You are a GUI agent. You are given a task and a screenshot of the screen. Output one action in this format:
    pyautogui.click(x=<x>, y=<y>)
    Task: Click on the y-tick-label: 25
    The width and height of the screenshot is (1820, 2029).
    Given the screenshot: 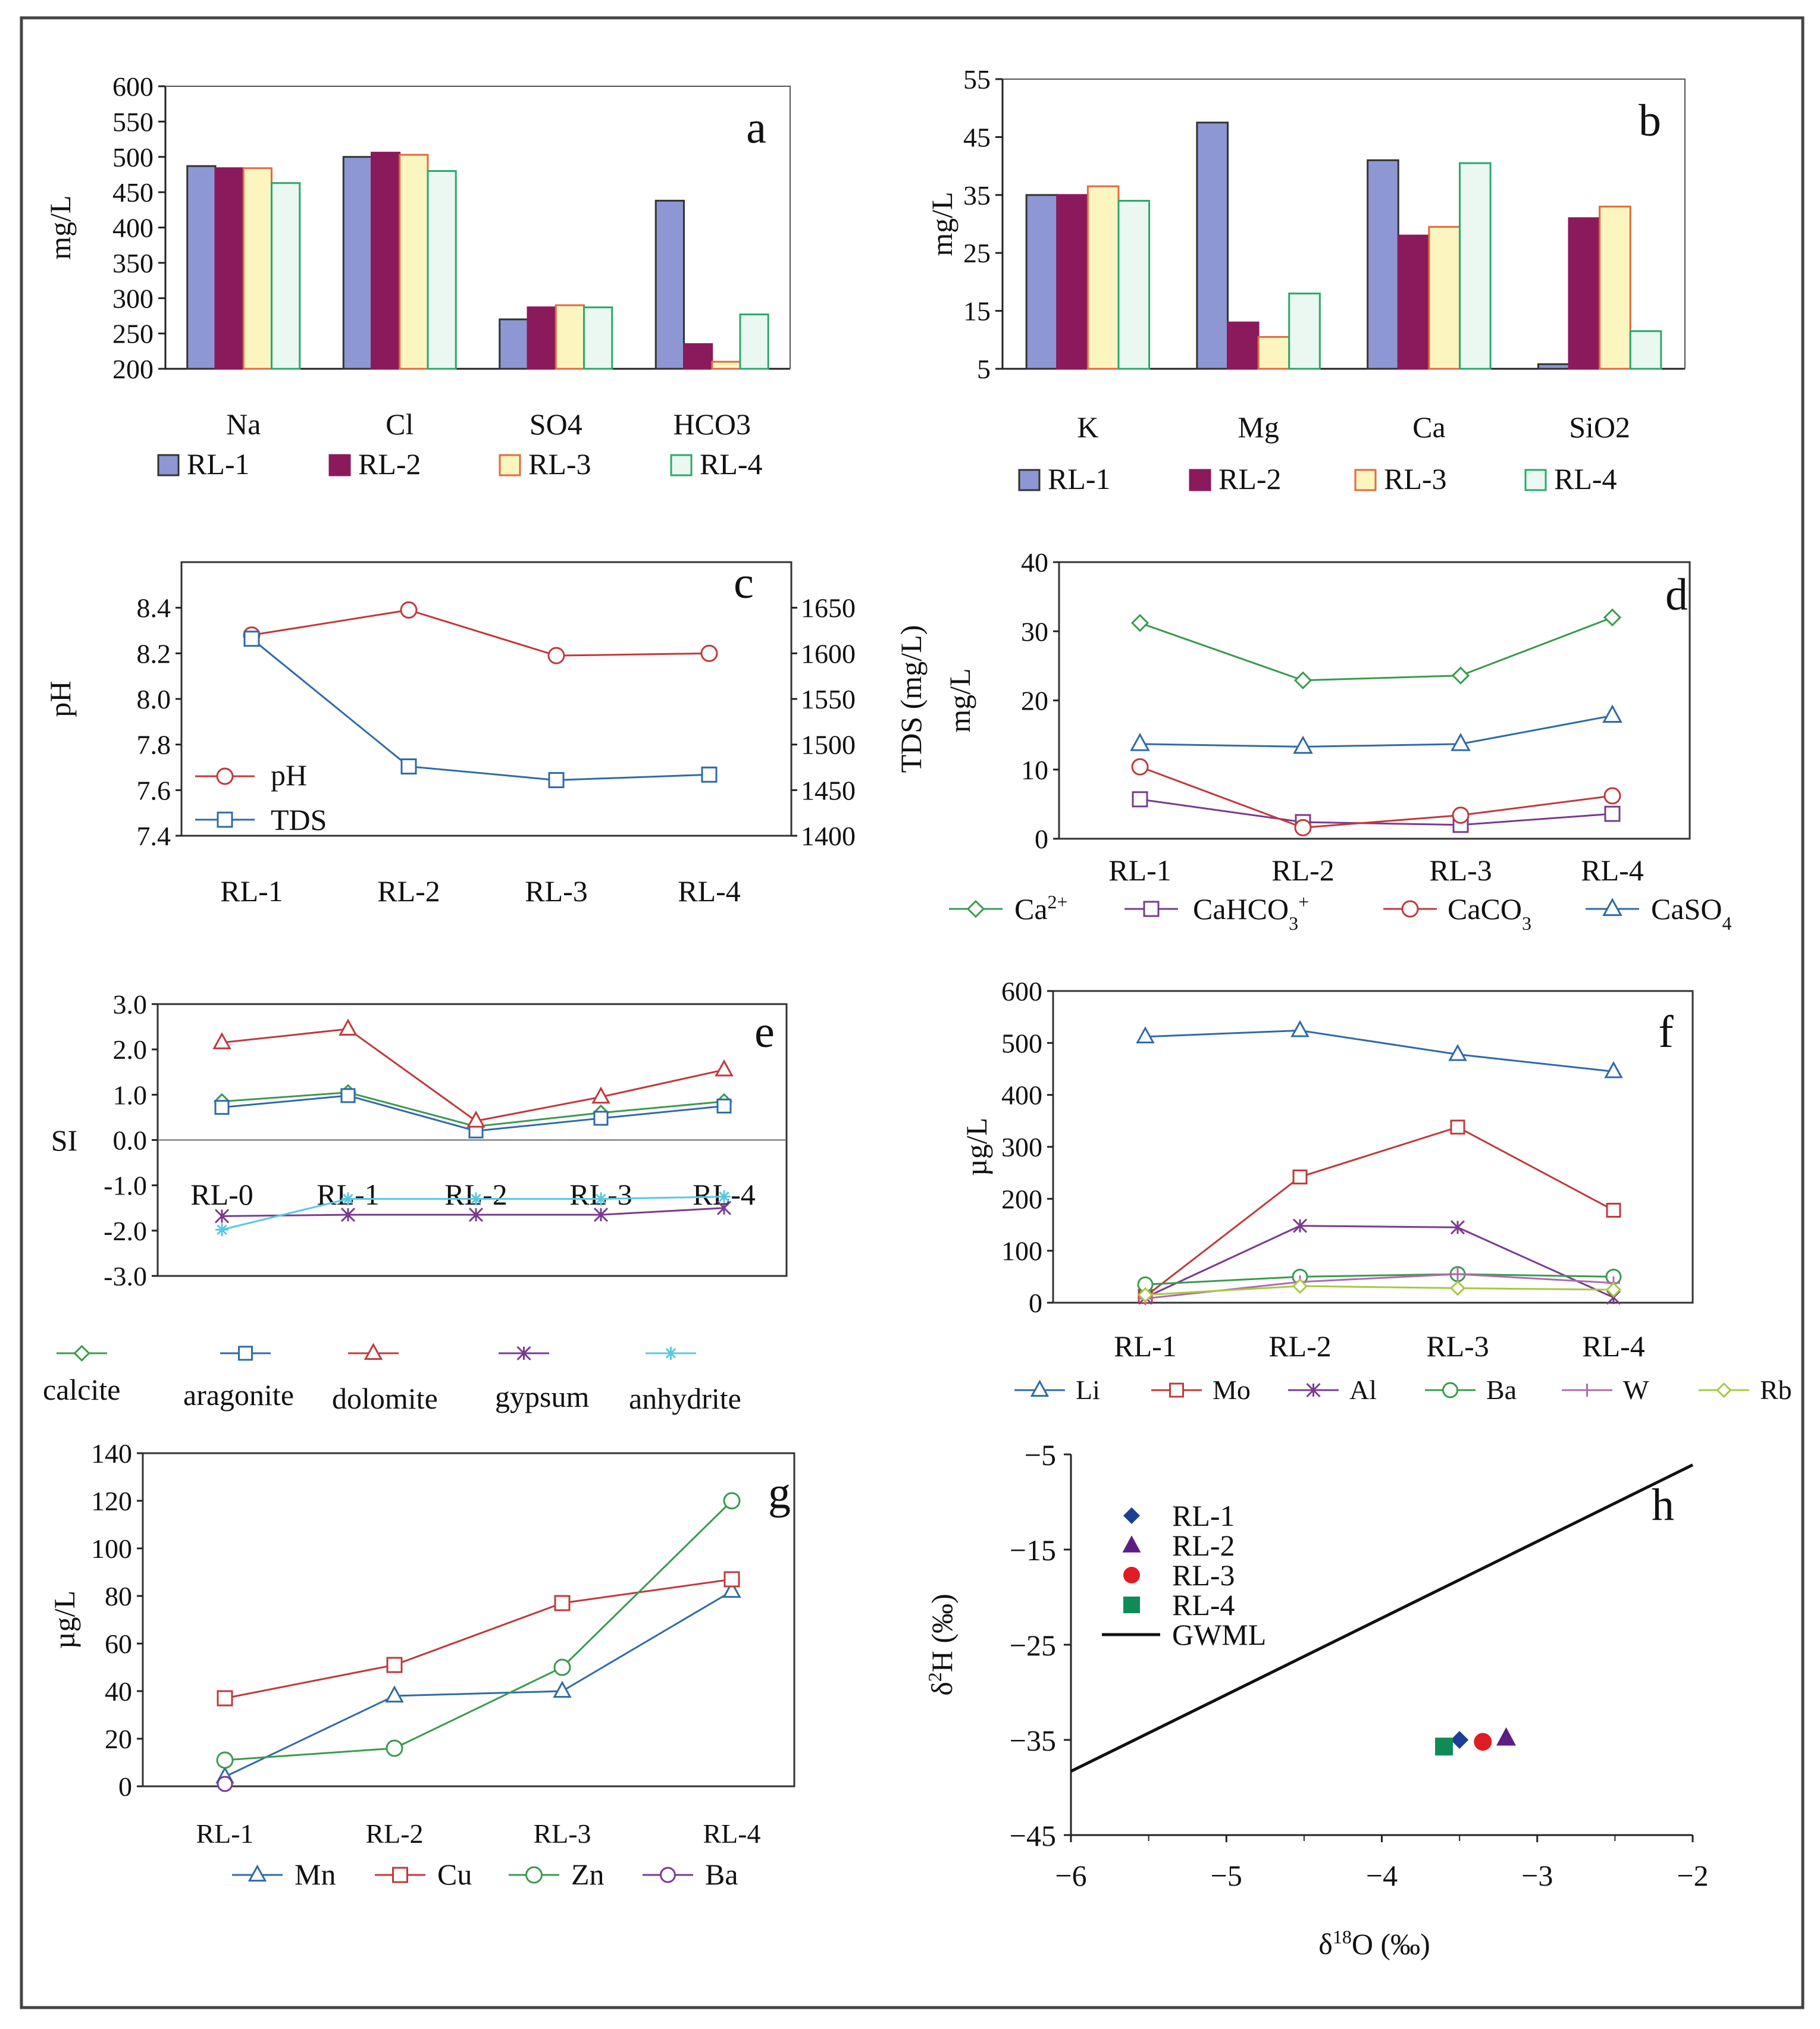 What is the action you would take?
    pyautogui.click(x=977, y=253)
    